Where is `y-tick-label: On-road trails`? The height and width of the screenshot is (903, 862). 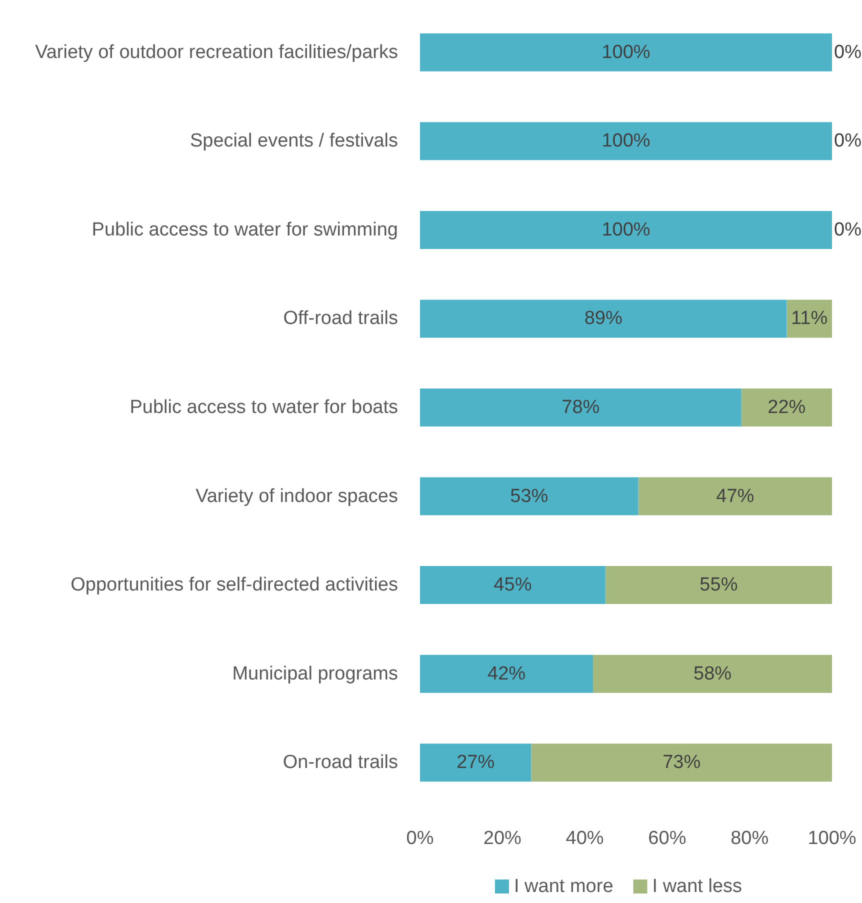
y-tick-label: On-road trails is located at coordinates (340, 763).